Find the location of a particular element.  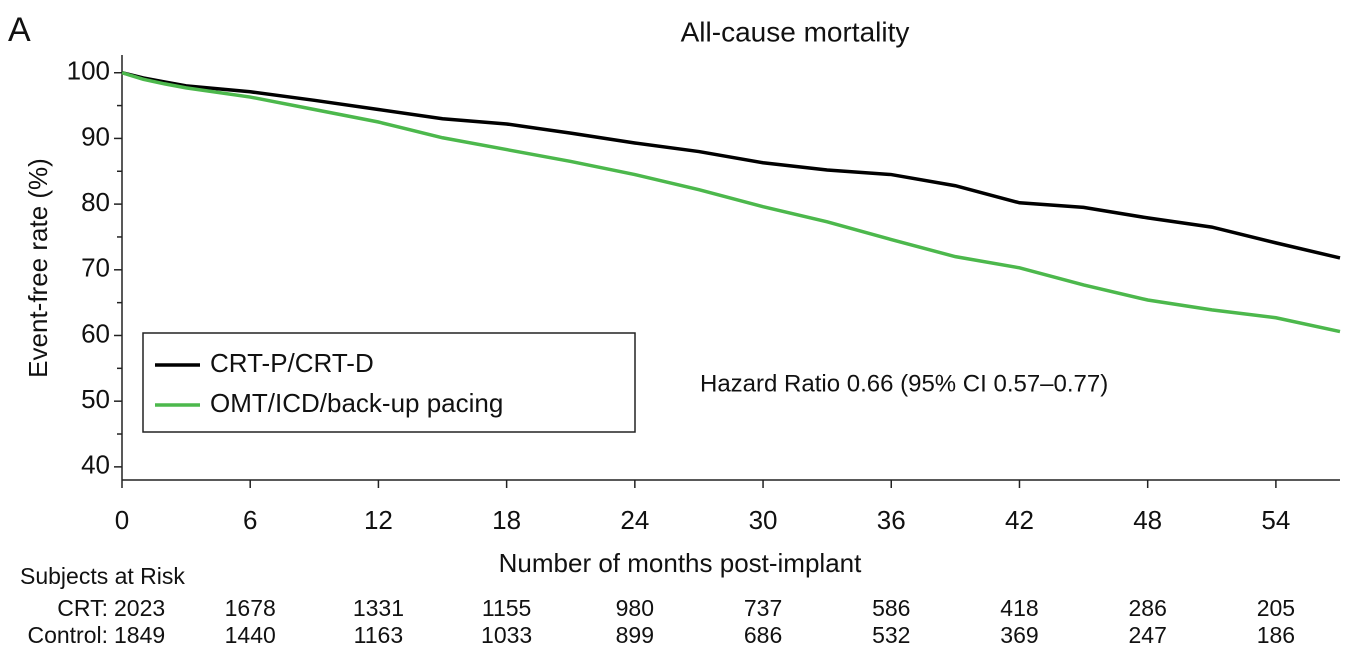

risk-count: 899 is located at coordinates (635, 635).